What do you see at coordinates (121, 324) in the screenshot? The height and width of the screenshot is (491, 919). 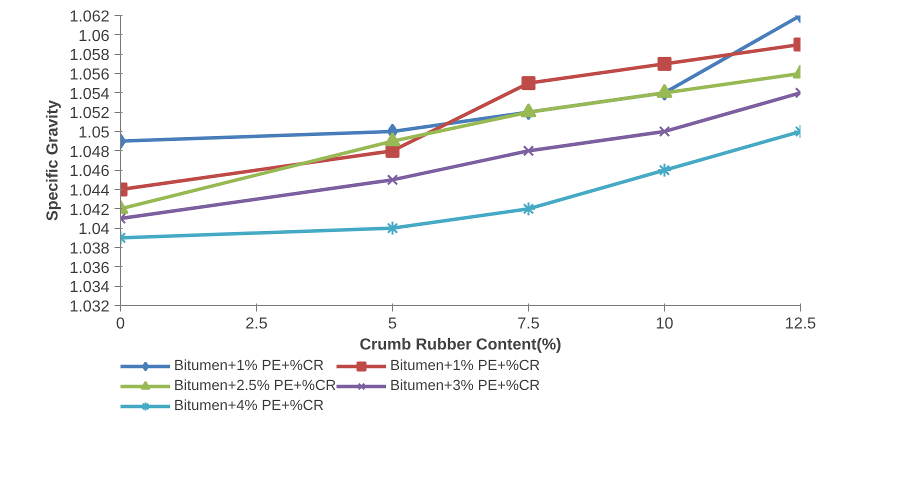 I see `x-tick-label: 0` at bounding box center [121, 324].